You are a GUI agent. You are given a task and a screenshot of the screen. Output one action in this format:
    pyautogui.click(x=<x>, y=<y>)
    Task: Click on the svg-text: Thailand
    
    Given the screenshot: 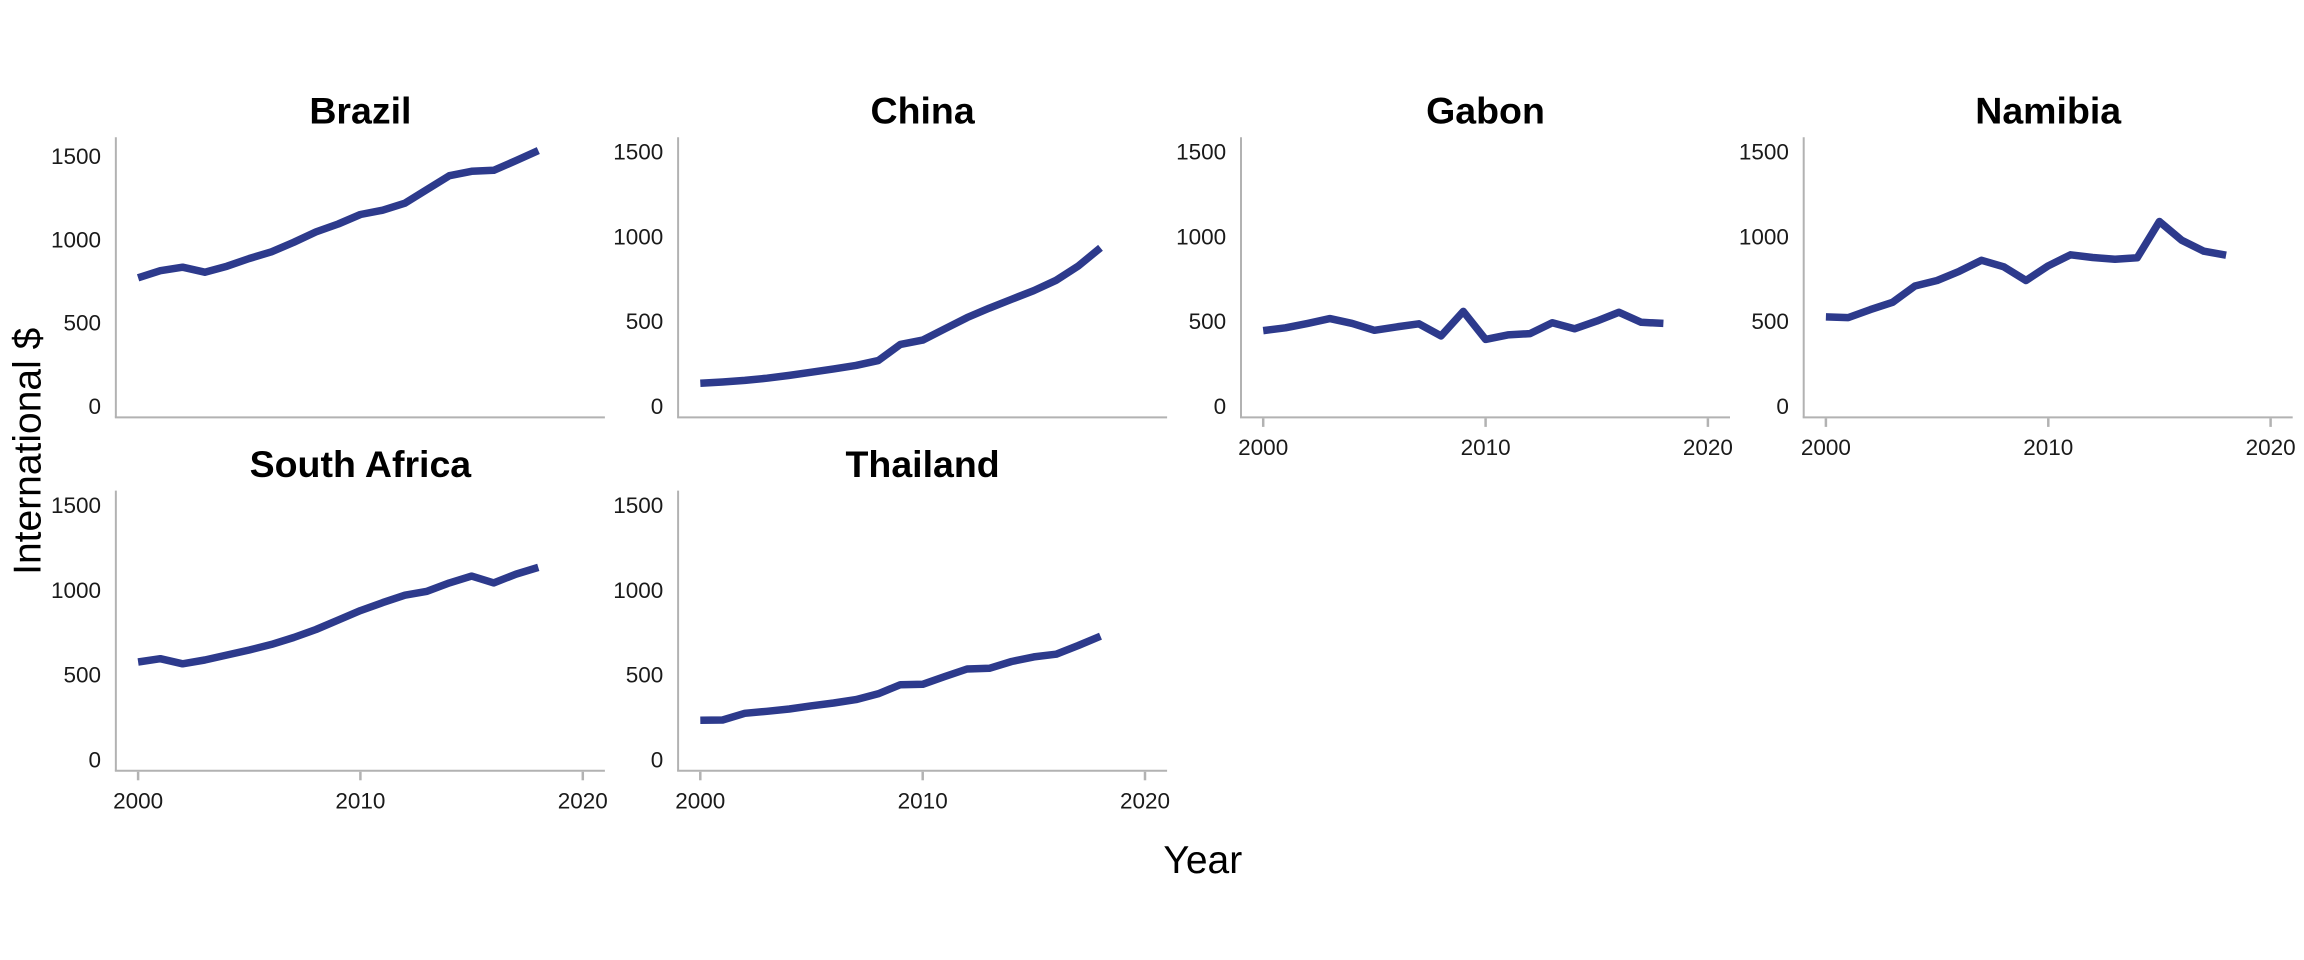 What is the action you would take?
    pyautogui.click(x=923, y=464)
    